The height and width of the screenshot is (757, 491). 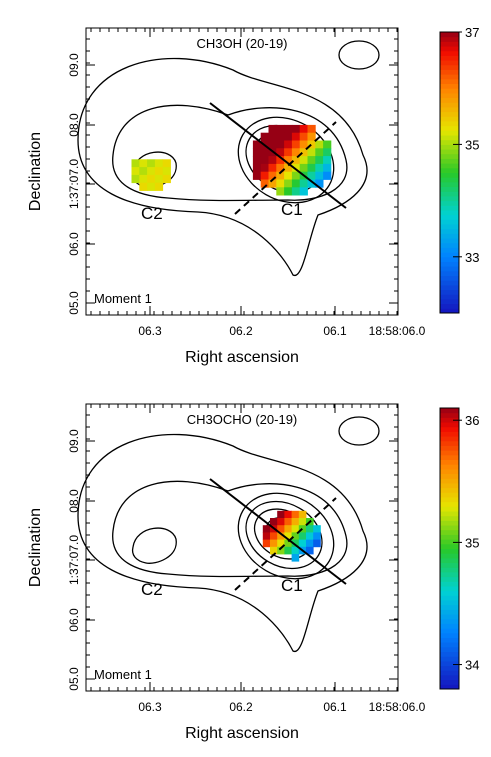 What do you see at coordinates (292, 585) in the screenshot?
I see `source-label-c1: C1` at bounding box center [292, 585].